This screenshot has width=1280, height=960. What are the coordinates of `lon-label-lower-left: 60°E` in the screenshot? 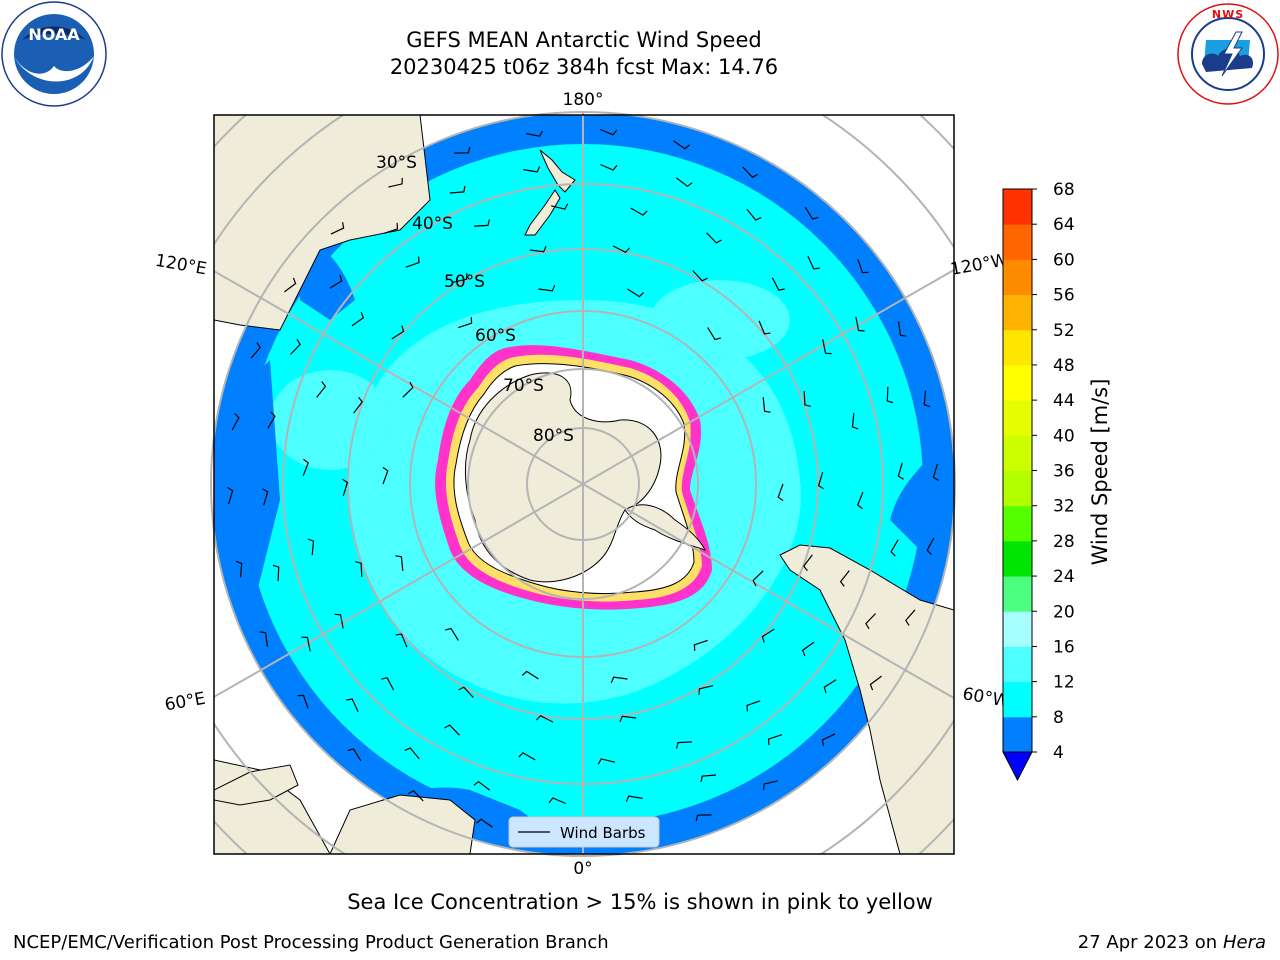 It's located at (185, 702).